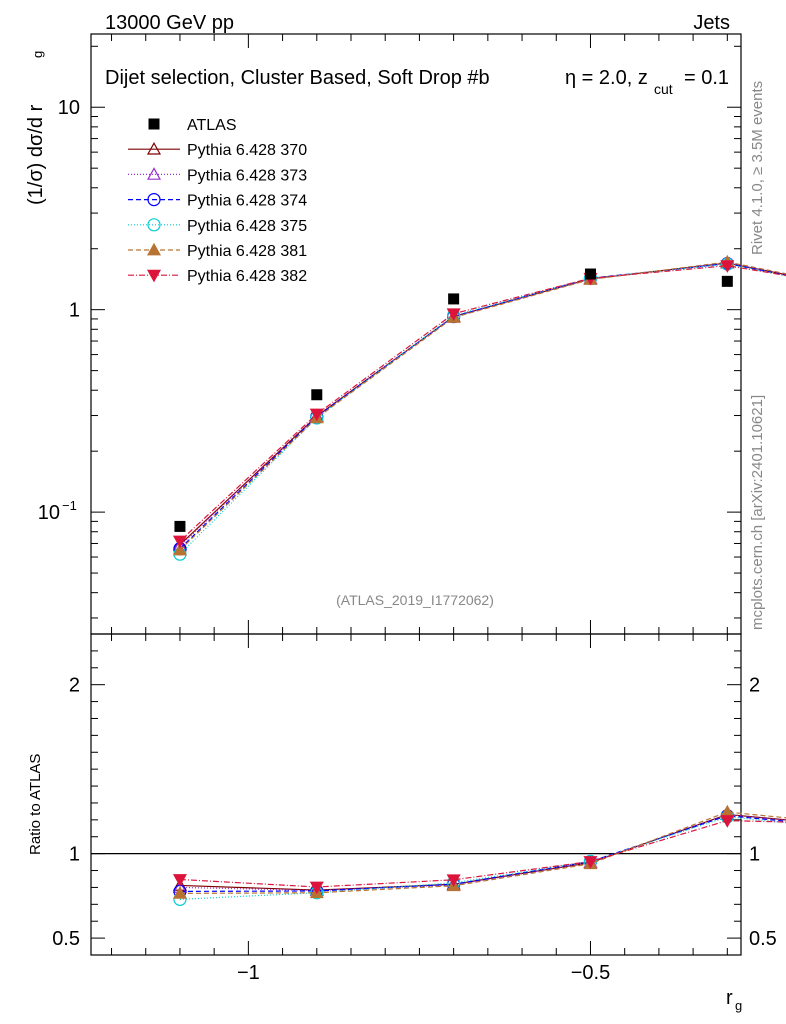 The image size is (786, 1024). Describe the element at coordinates (35, 804) in the screenshot. I see `ratio-axis-title: Ratio to ATLAS` at that location.